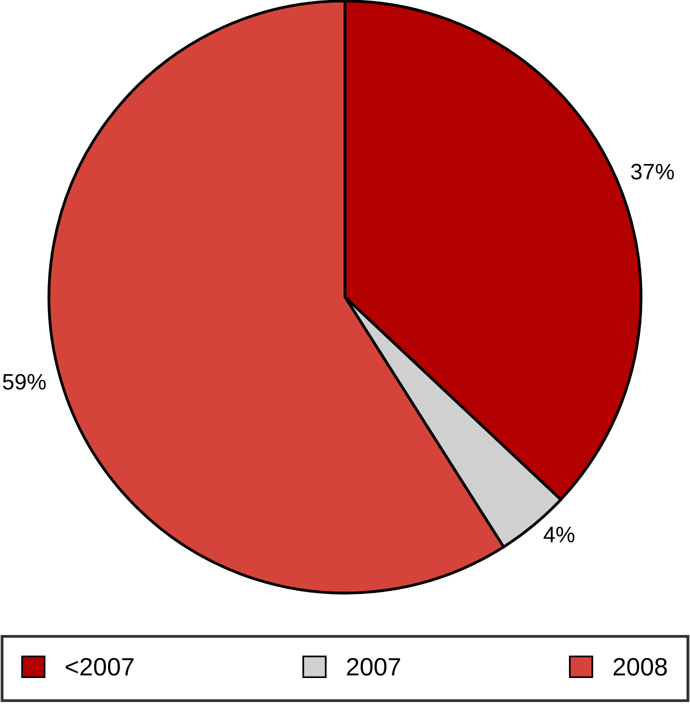 This screenshot has width=690, height=723. Describe the element at coordinates (640, 667) in the screenshot. I see `legend-label: 2008` at that location.